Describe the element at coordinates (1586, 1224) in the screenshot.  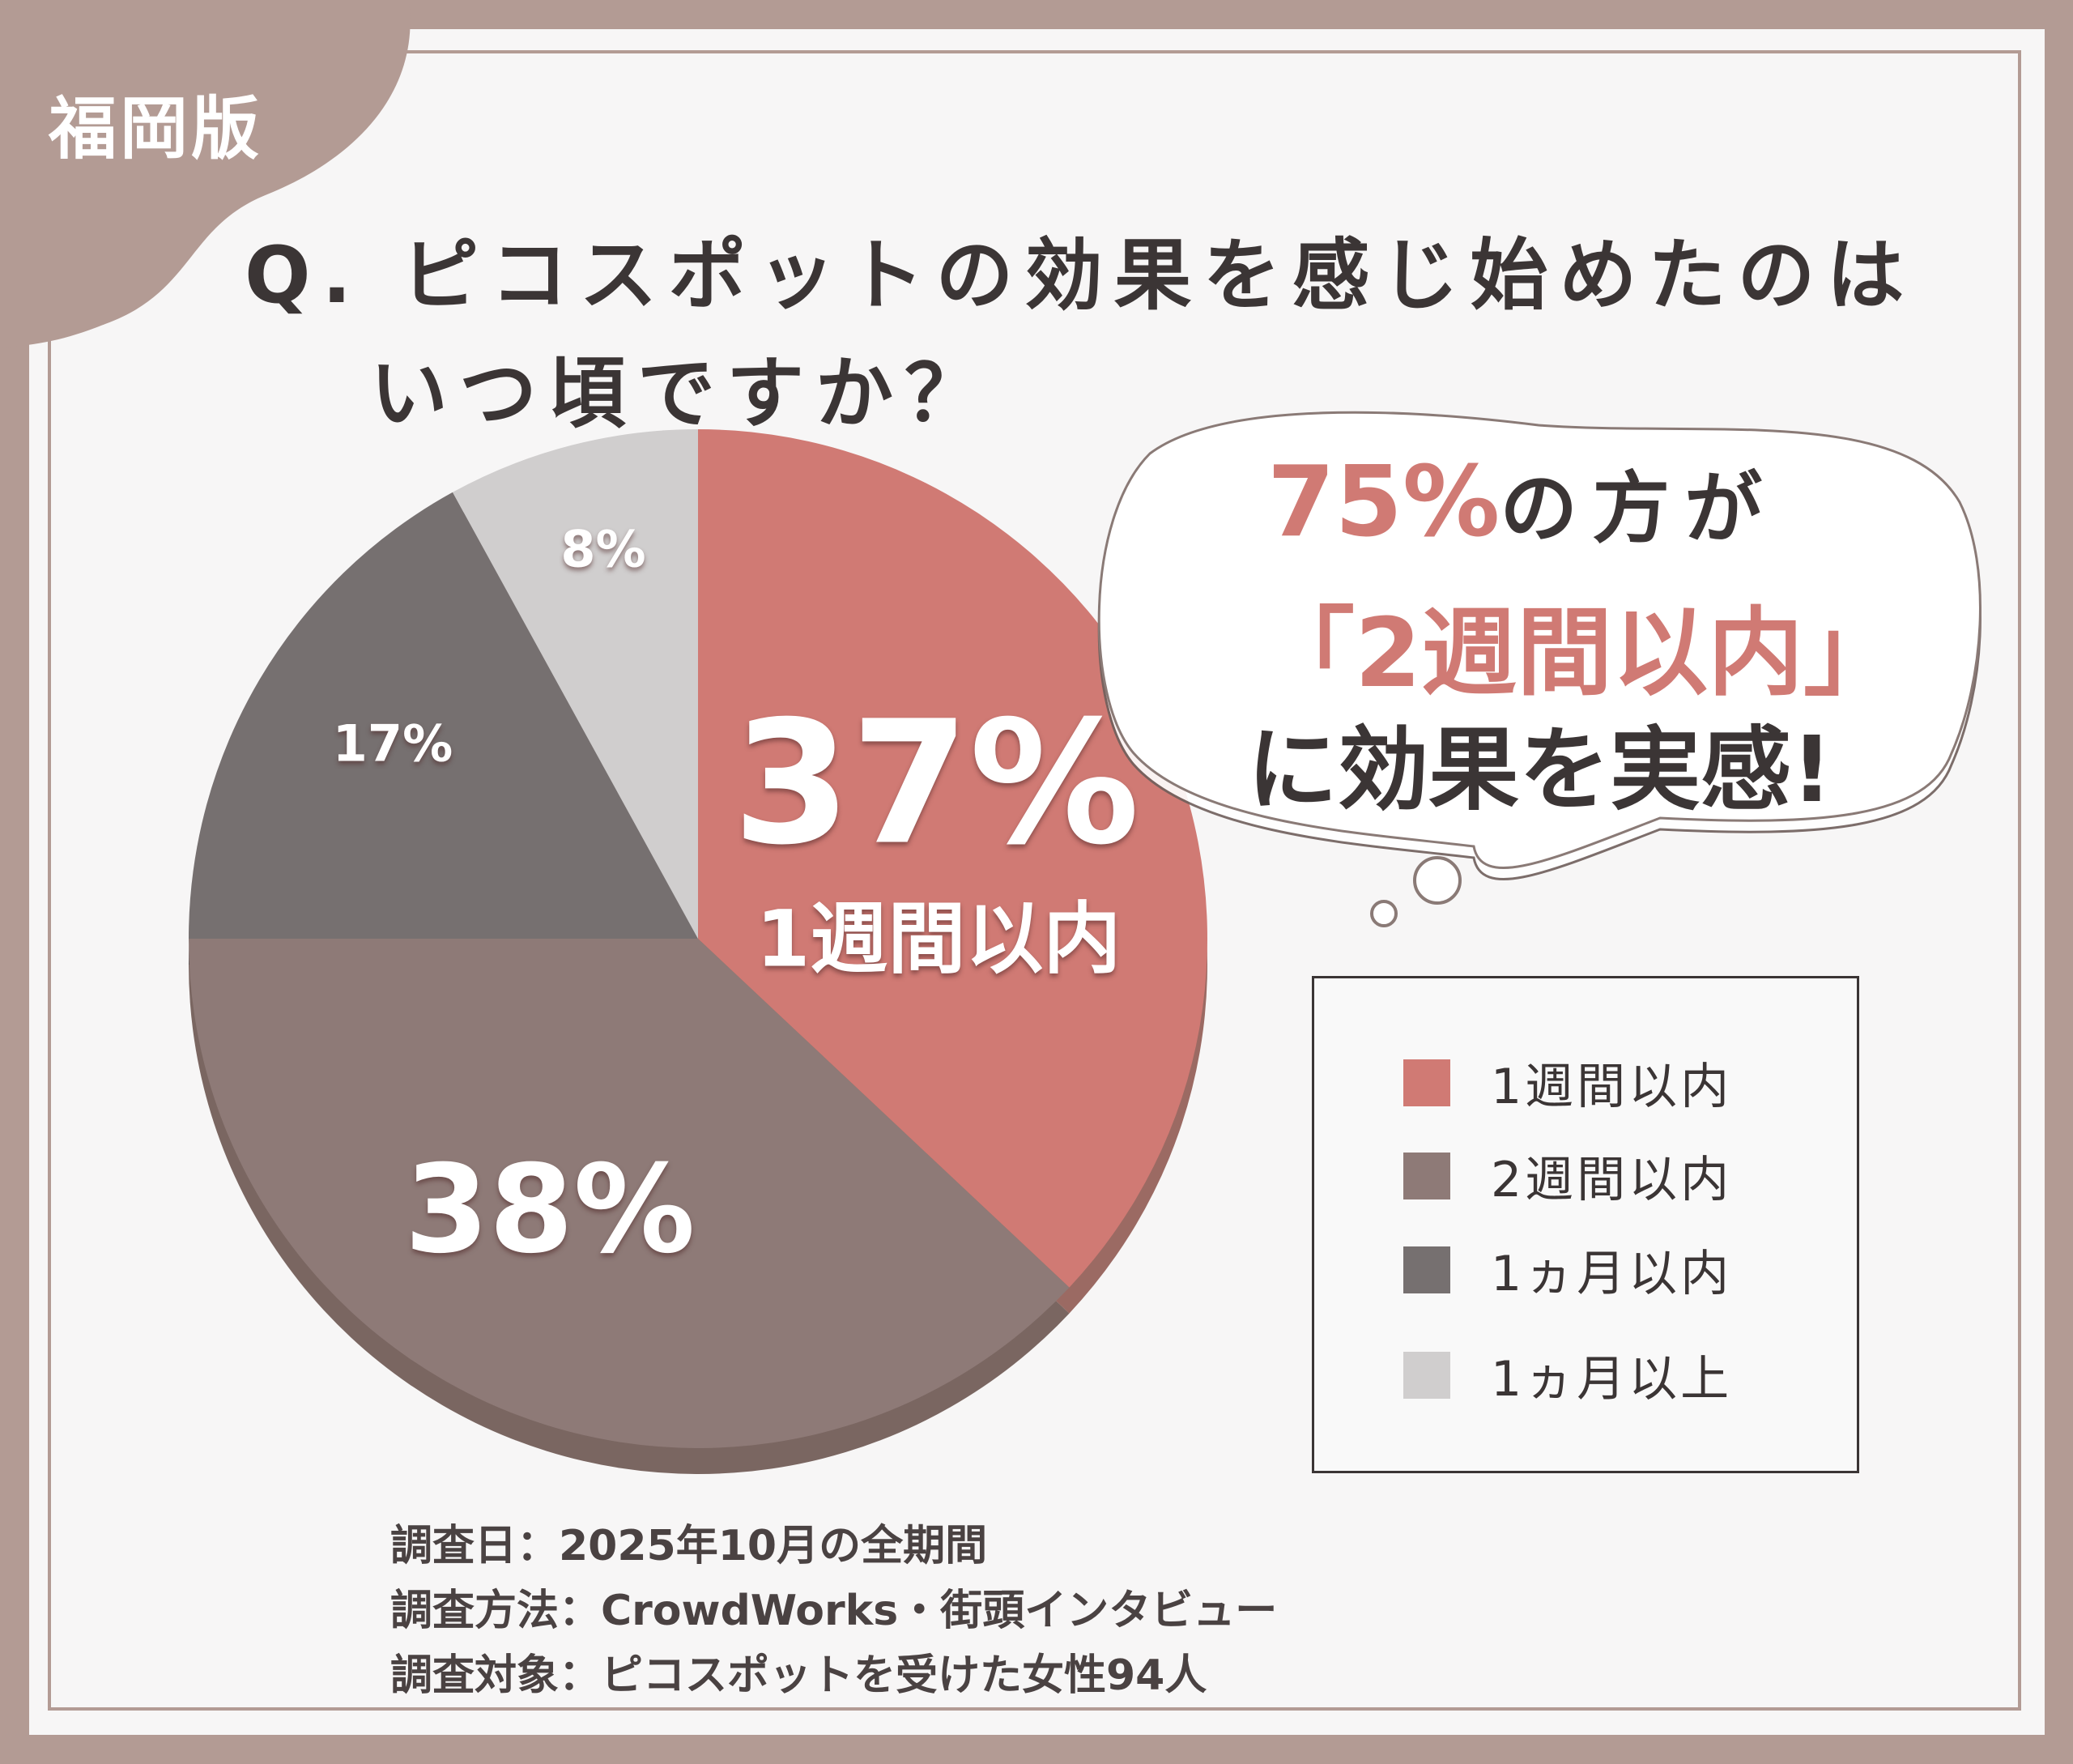
I see `legend: 1週間以内 2週間以内 1ヵ月以内 1ヵ月以上` at that location.